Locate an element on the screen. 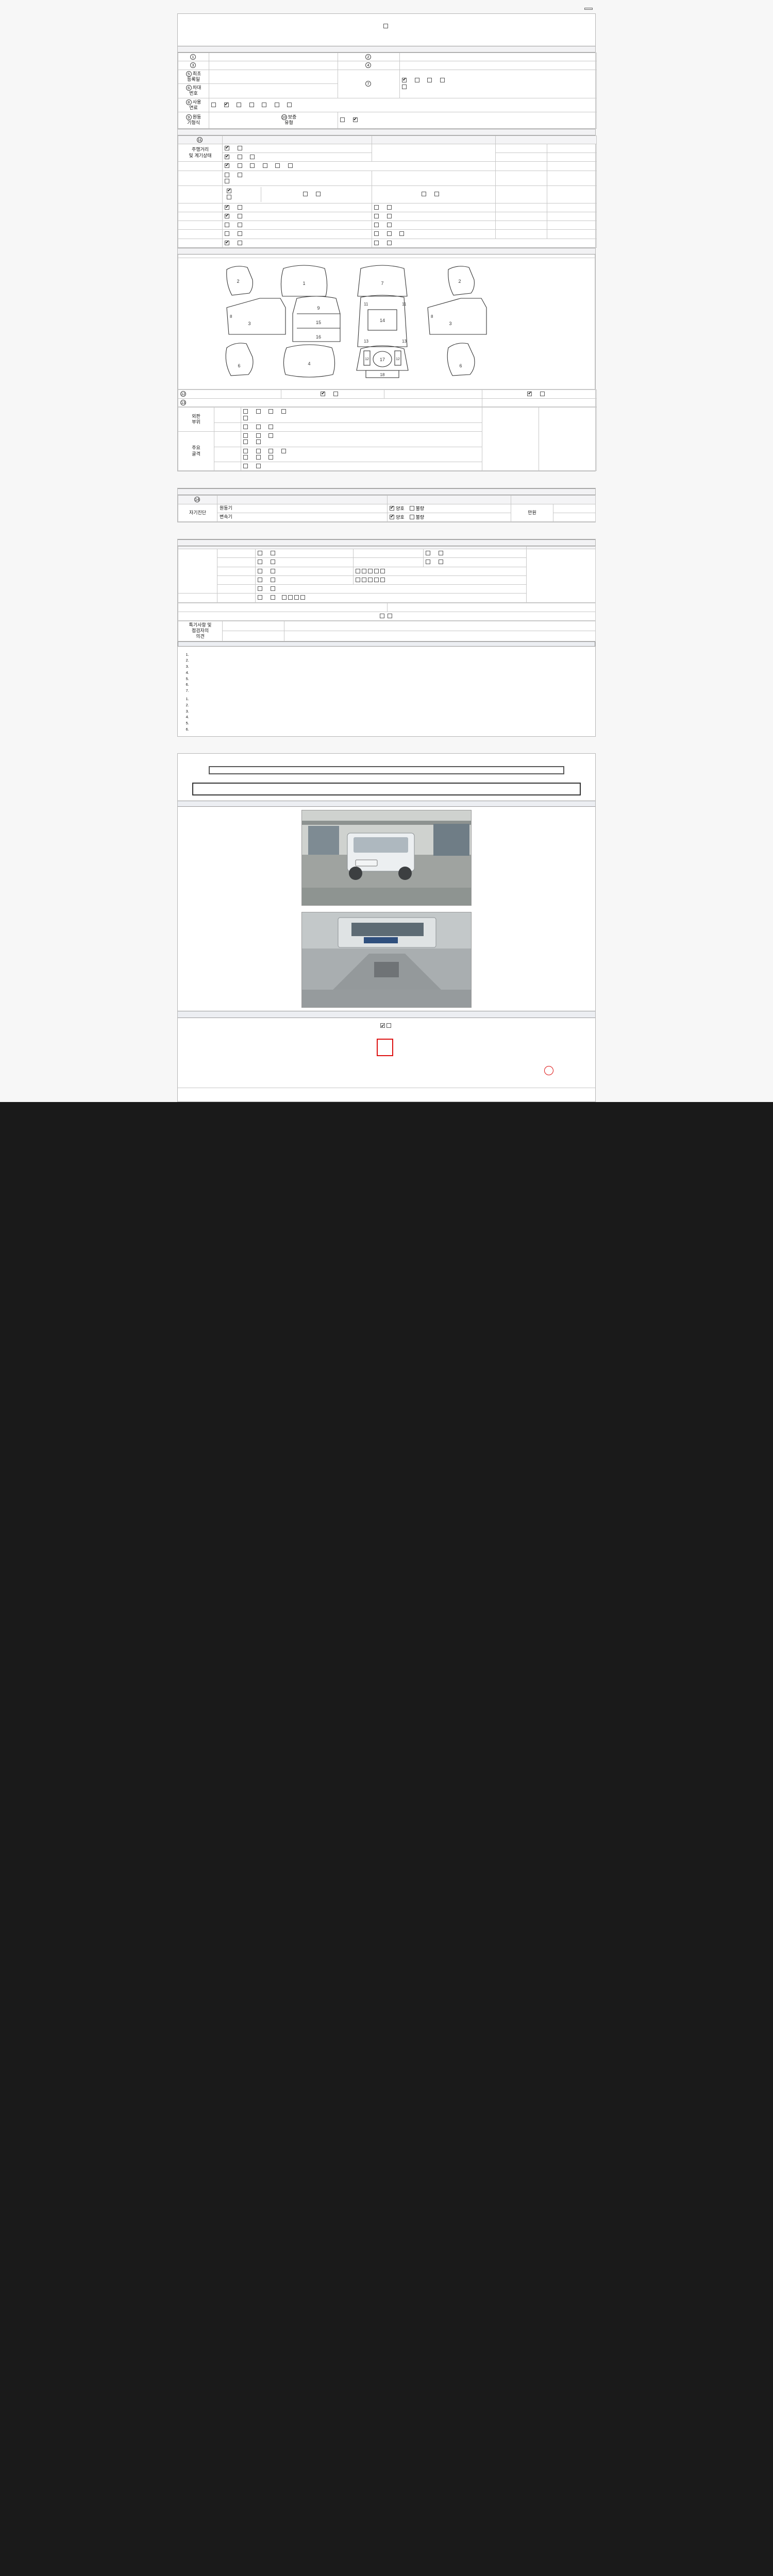 This screenshot has height=2576, width=773. fuel-opt-hydrogen is located at coordinates (277, 105).